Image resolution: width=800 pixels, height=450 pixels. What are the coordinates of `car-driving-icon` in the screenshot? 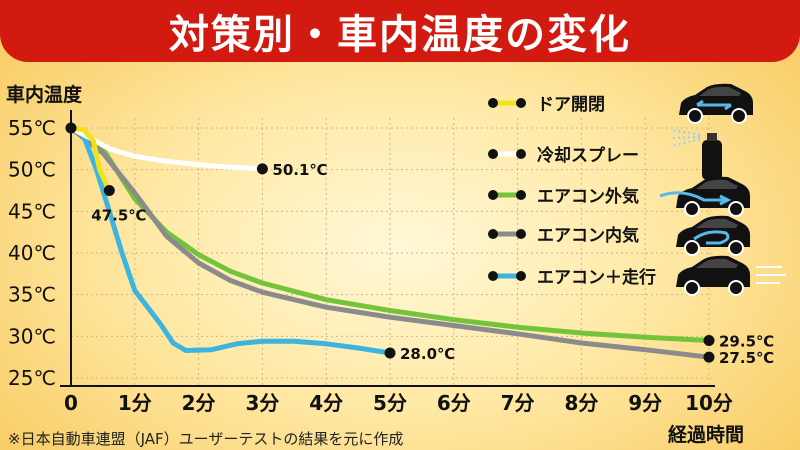 It's located at (731, 275).